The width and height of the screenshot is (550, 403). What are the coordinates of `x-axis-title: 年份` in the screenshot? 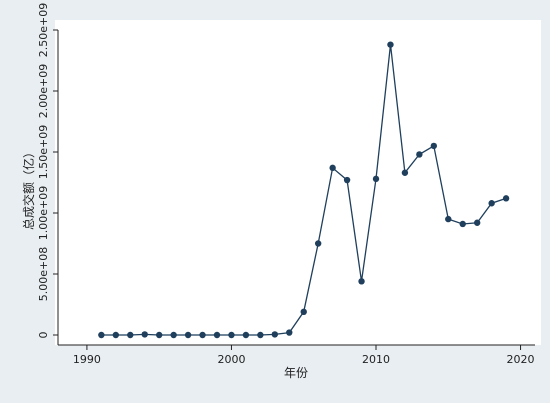 It's located at (296, 373).